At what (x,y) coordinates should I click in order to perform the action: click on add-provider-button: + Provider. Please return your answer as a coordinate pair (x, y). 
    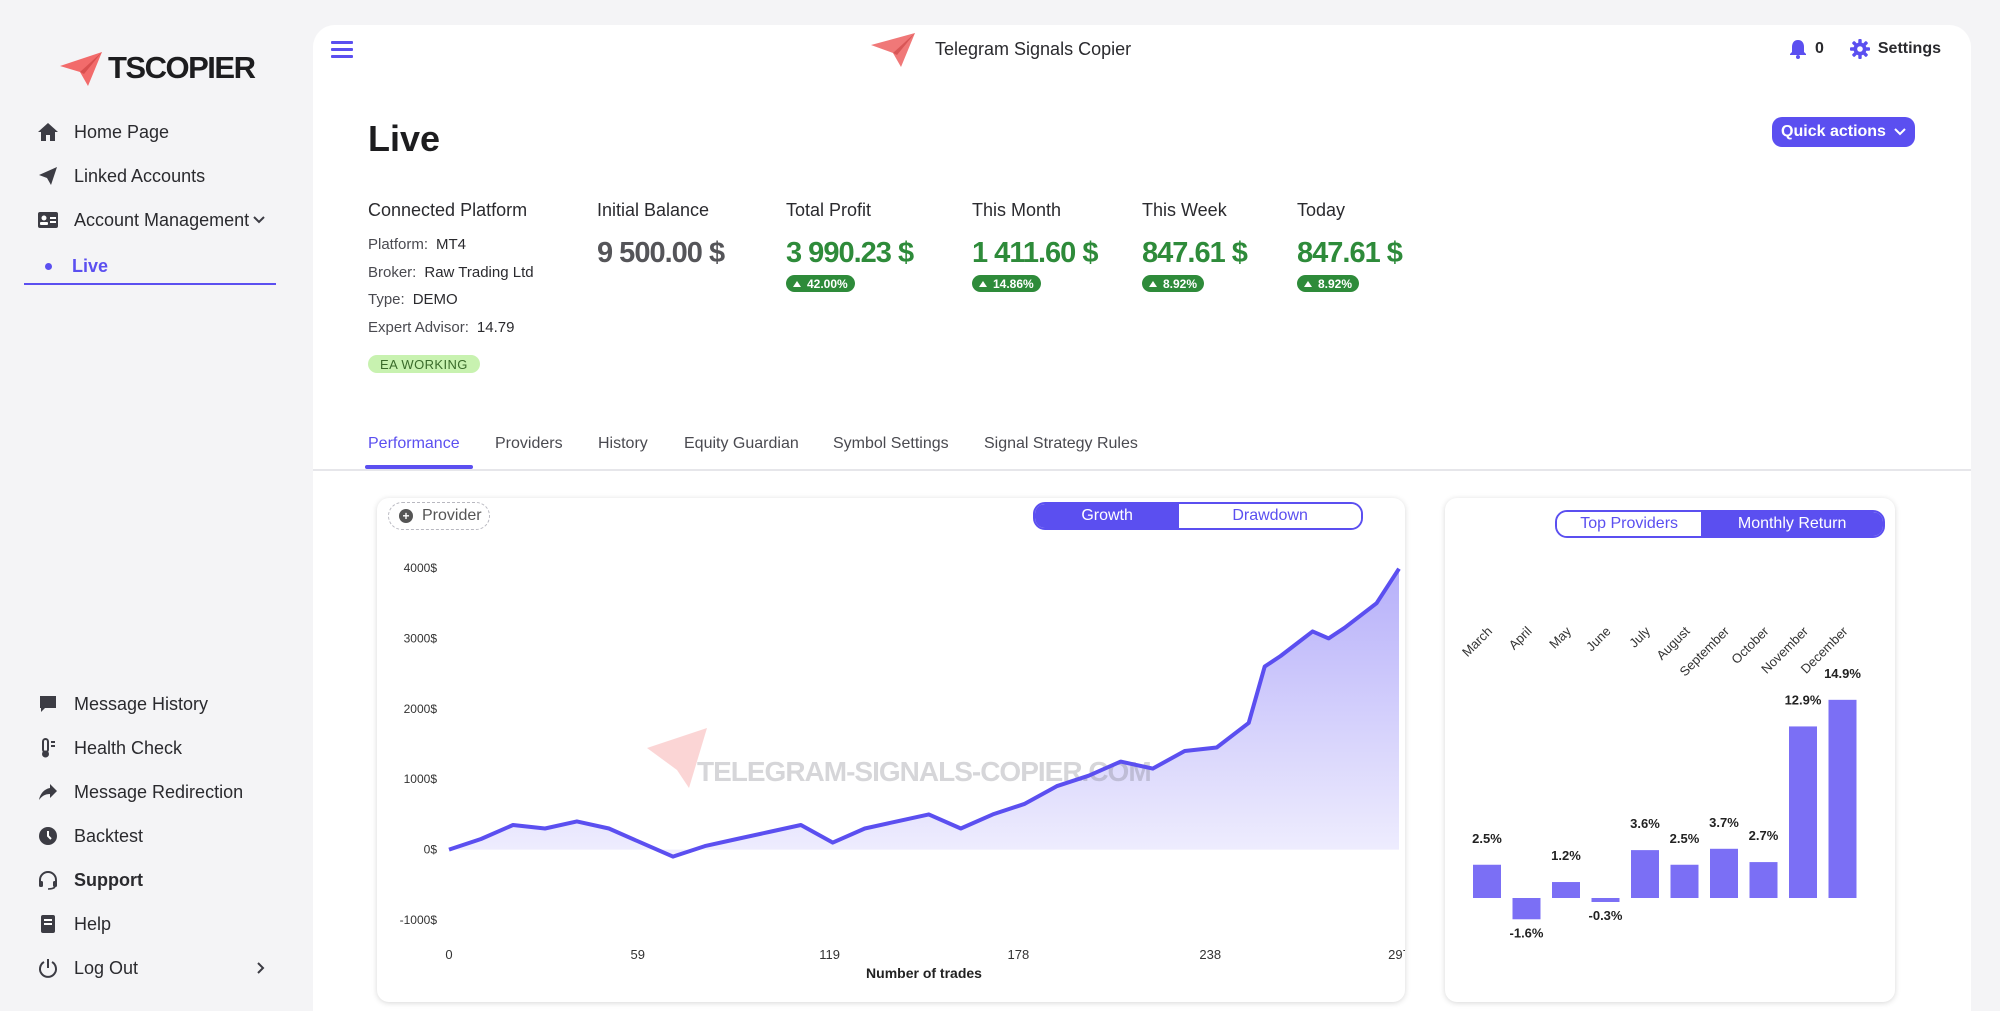
    Looking at the image, I should click on (439, 516).